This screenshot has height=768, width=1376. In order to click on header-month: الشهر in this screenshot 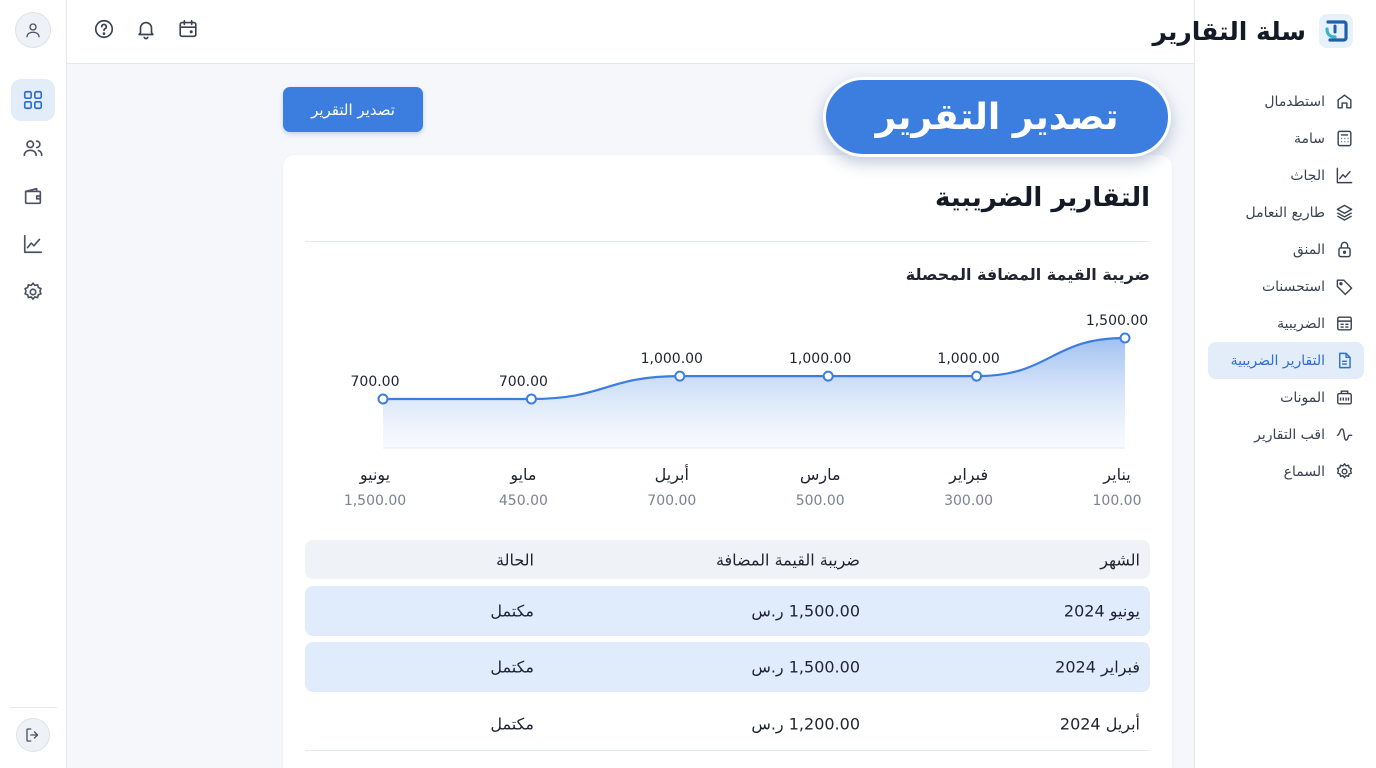, I will do `click(1120, 559)`.